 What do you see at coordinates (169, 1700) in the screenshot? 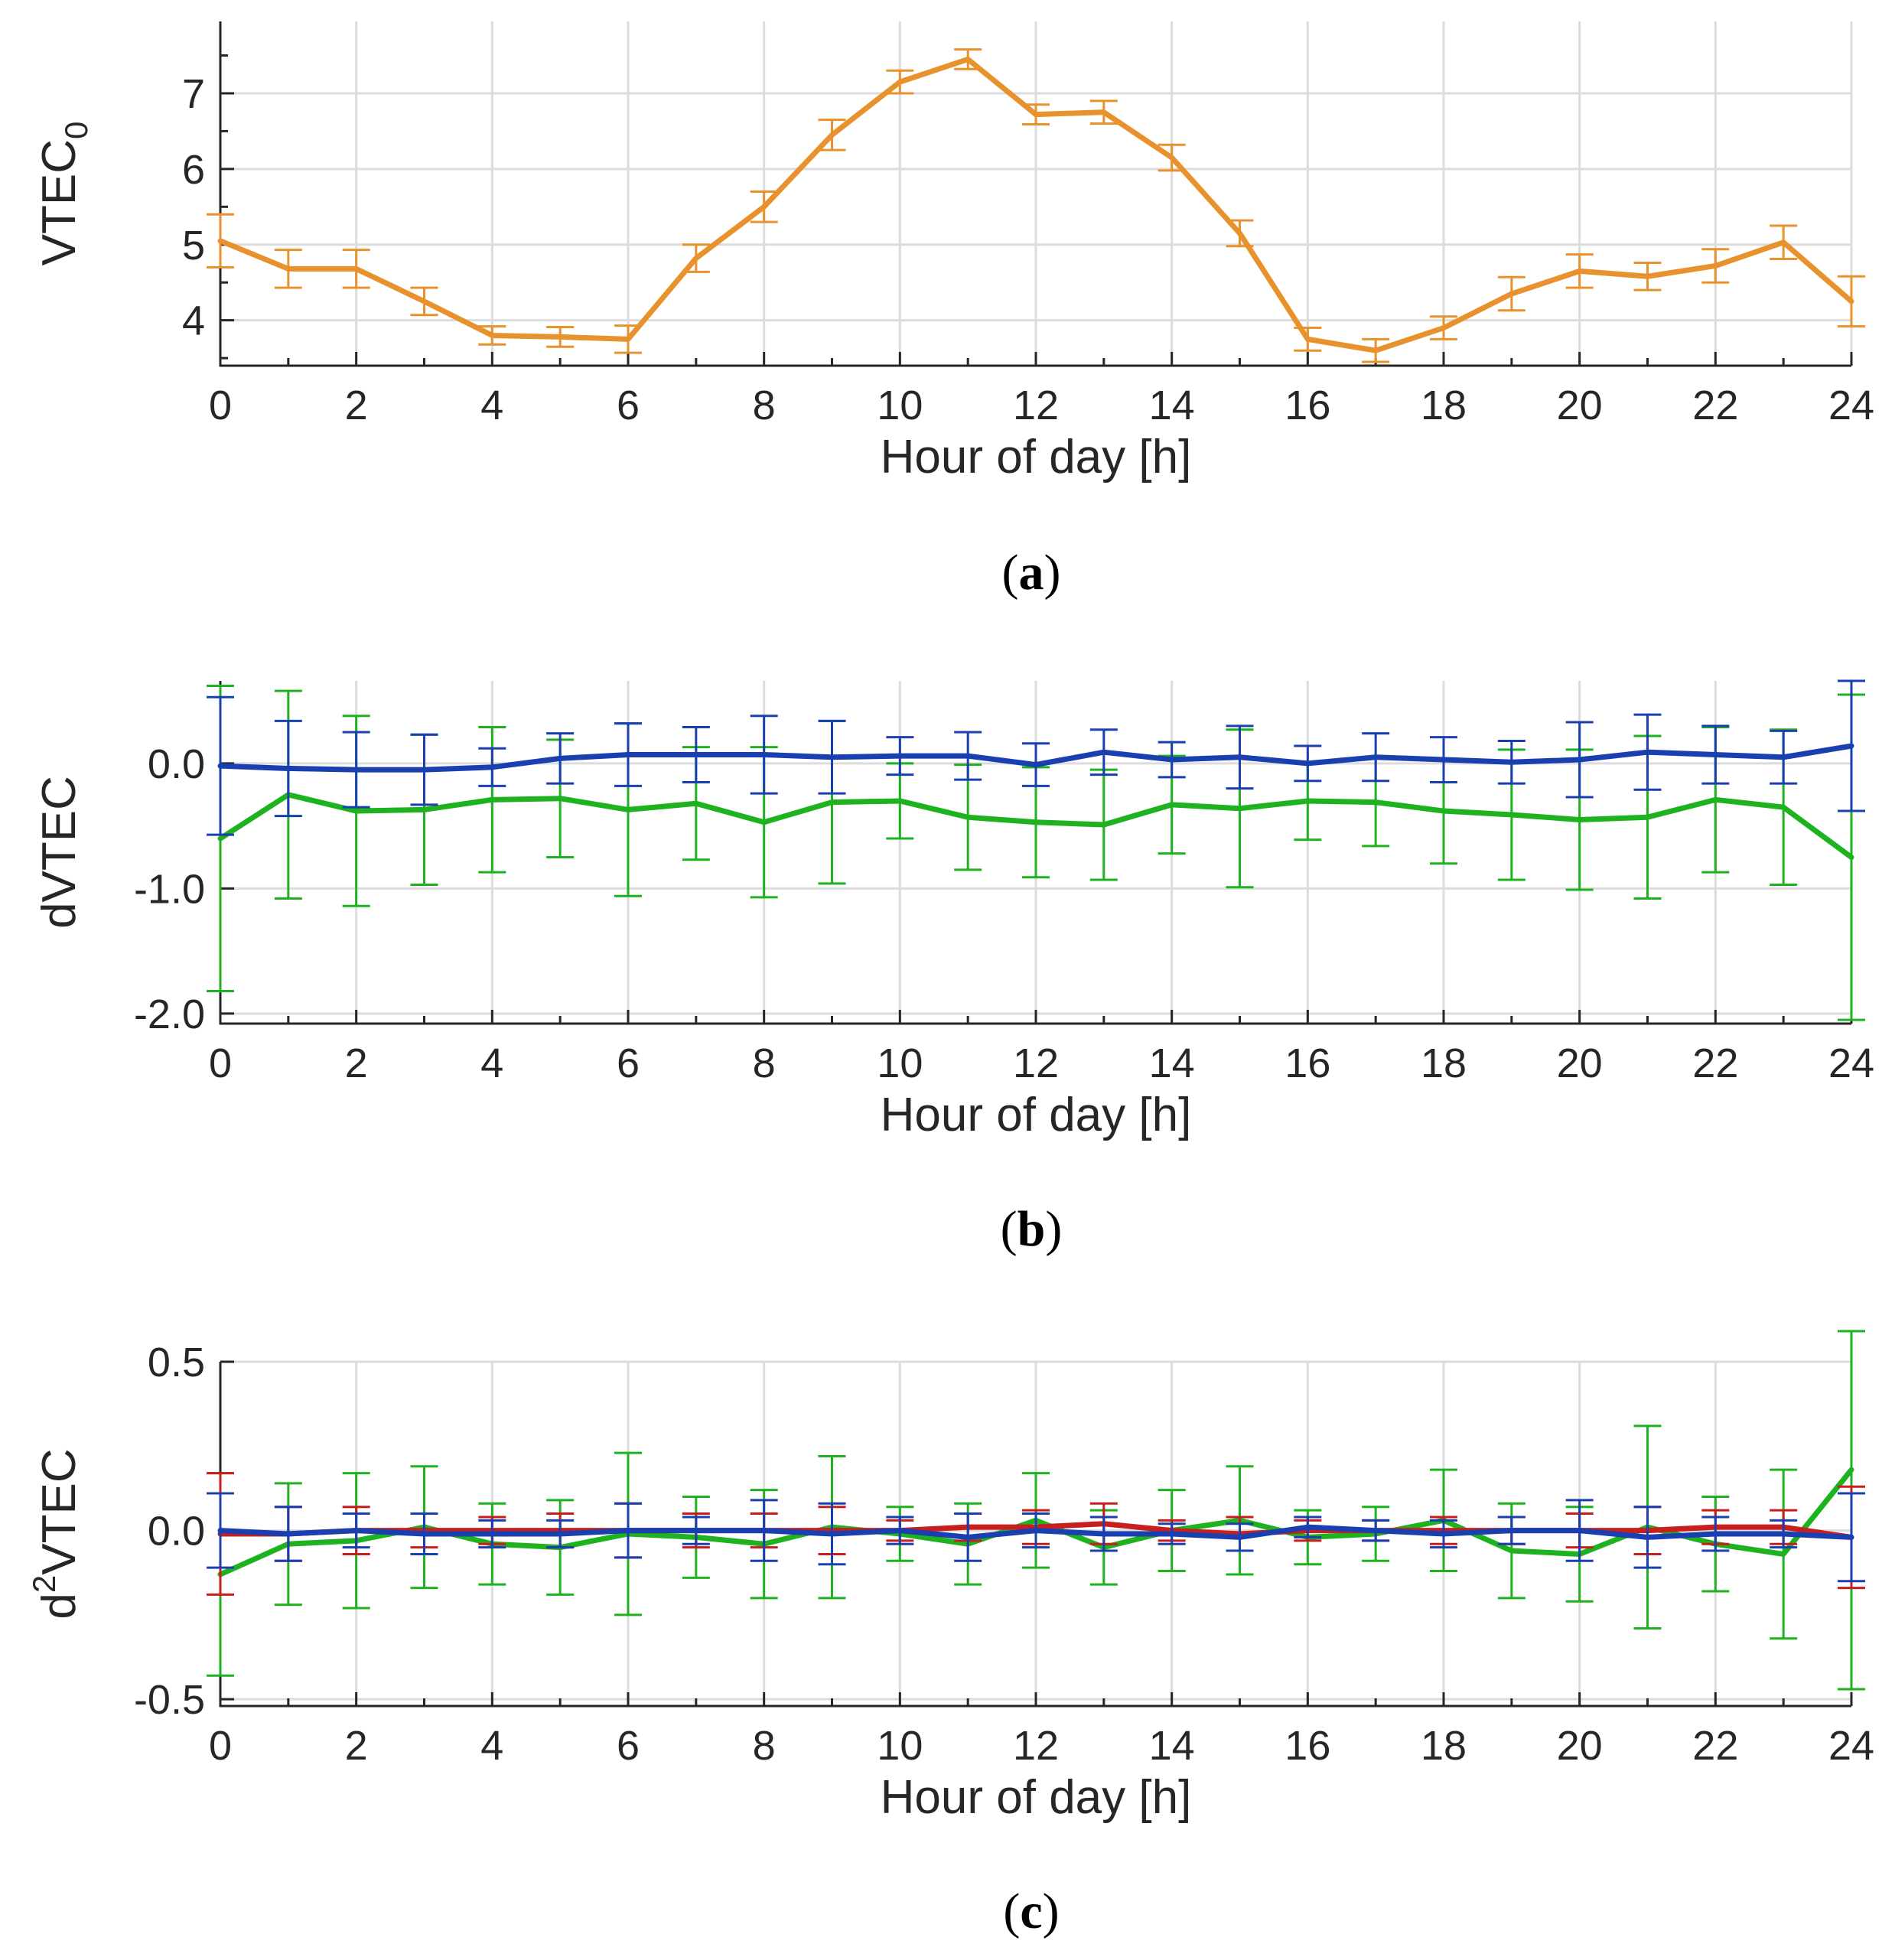
I see `y-tick-label: -0.5` at bounding box center [169, 1700].